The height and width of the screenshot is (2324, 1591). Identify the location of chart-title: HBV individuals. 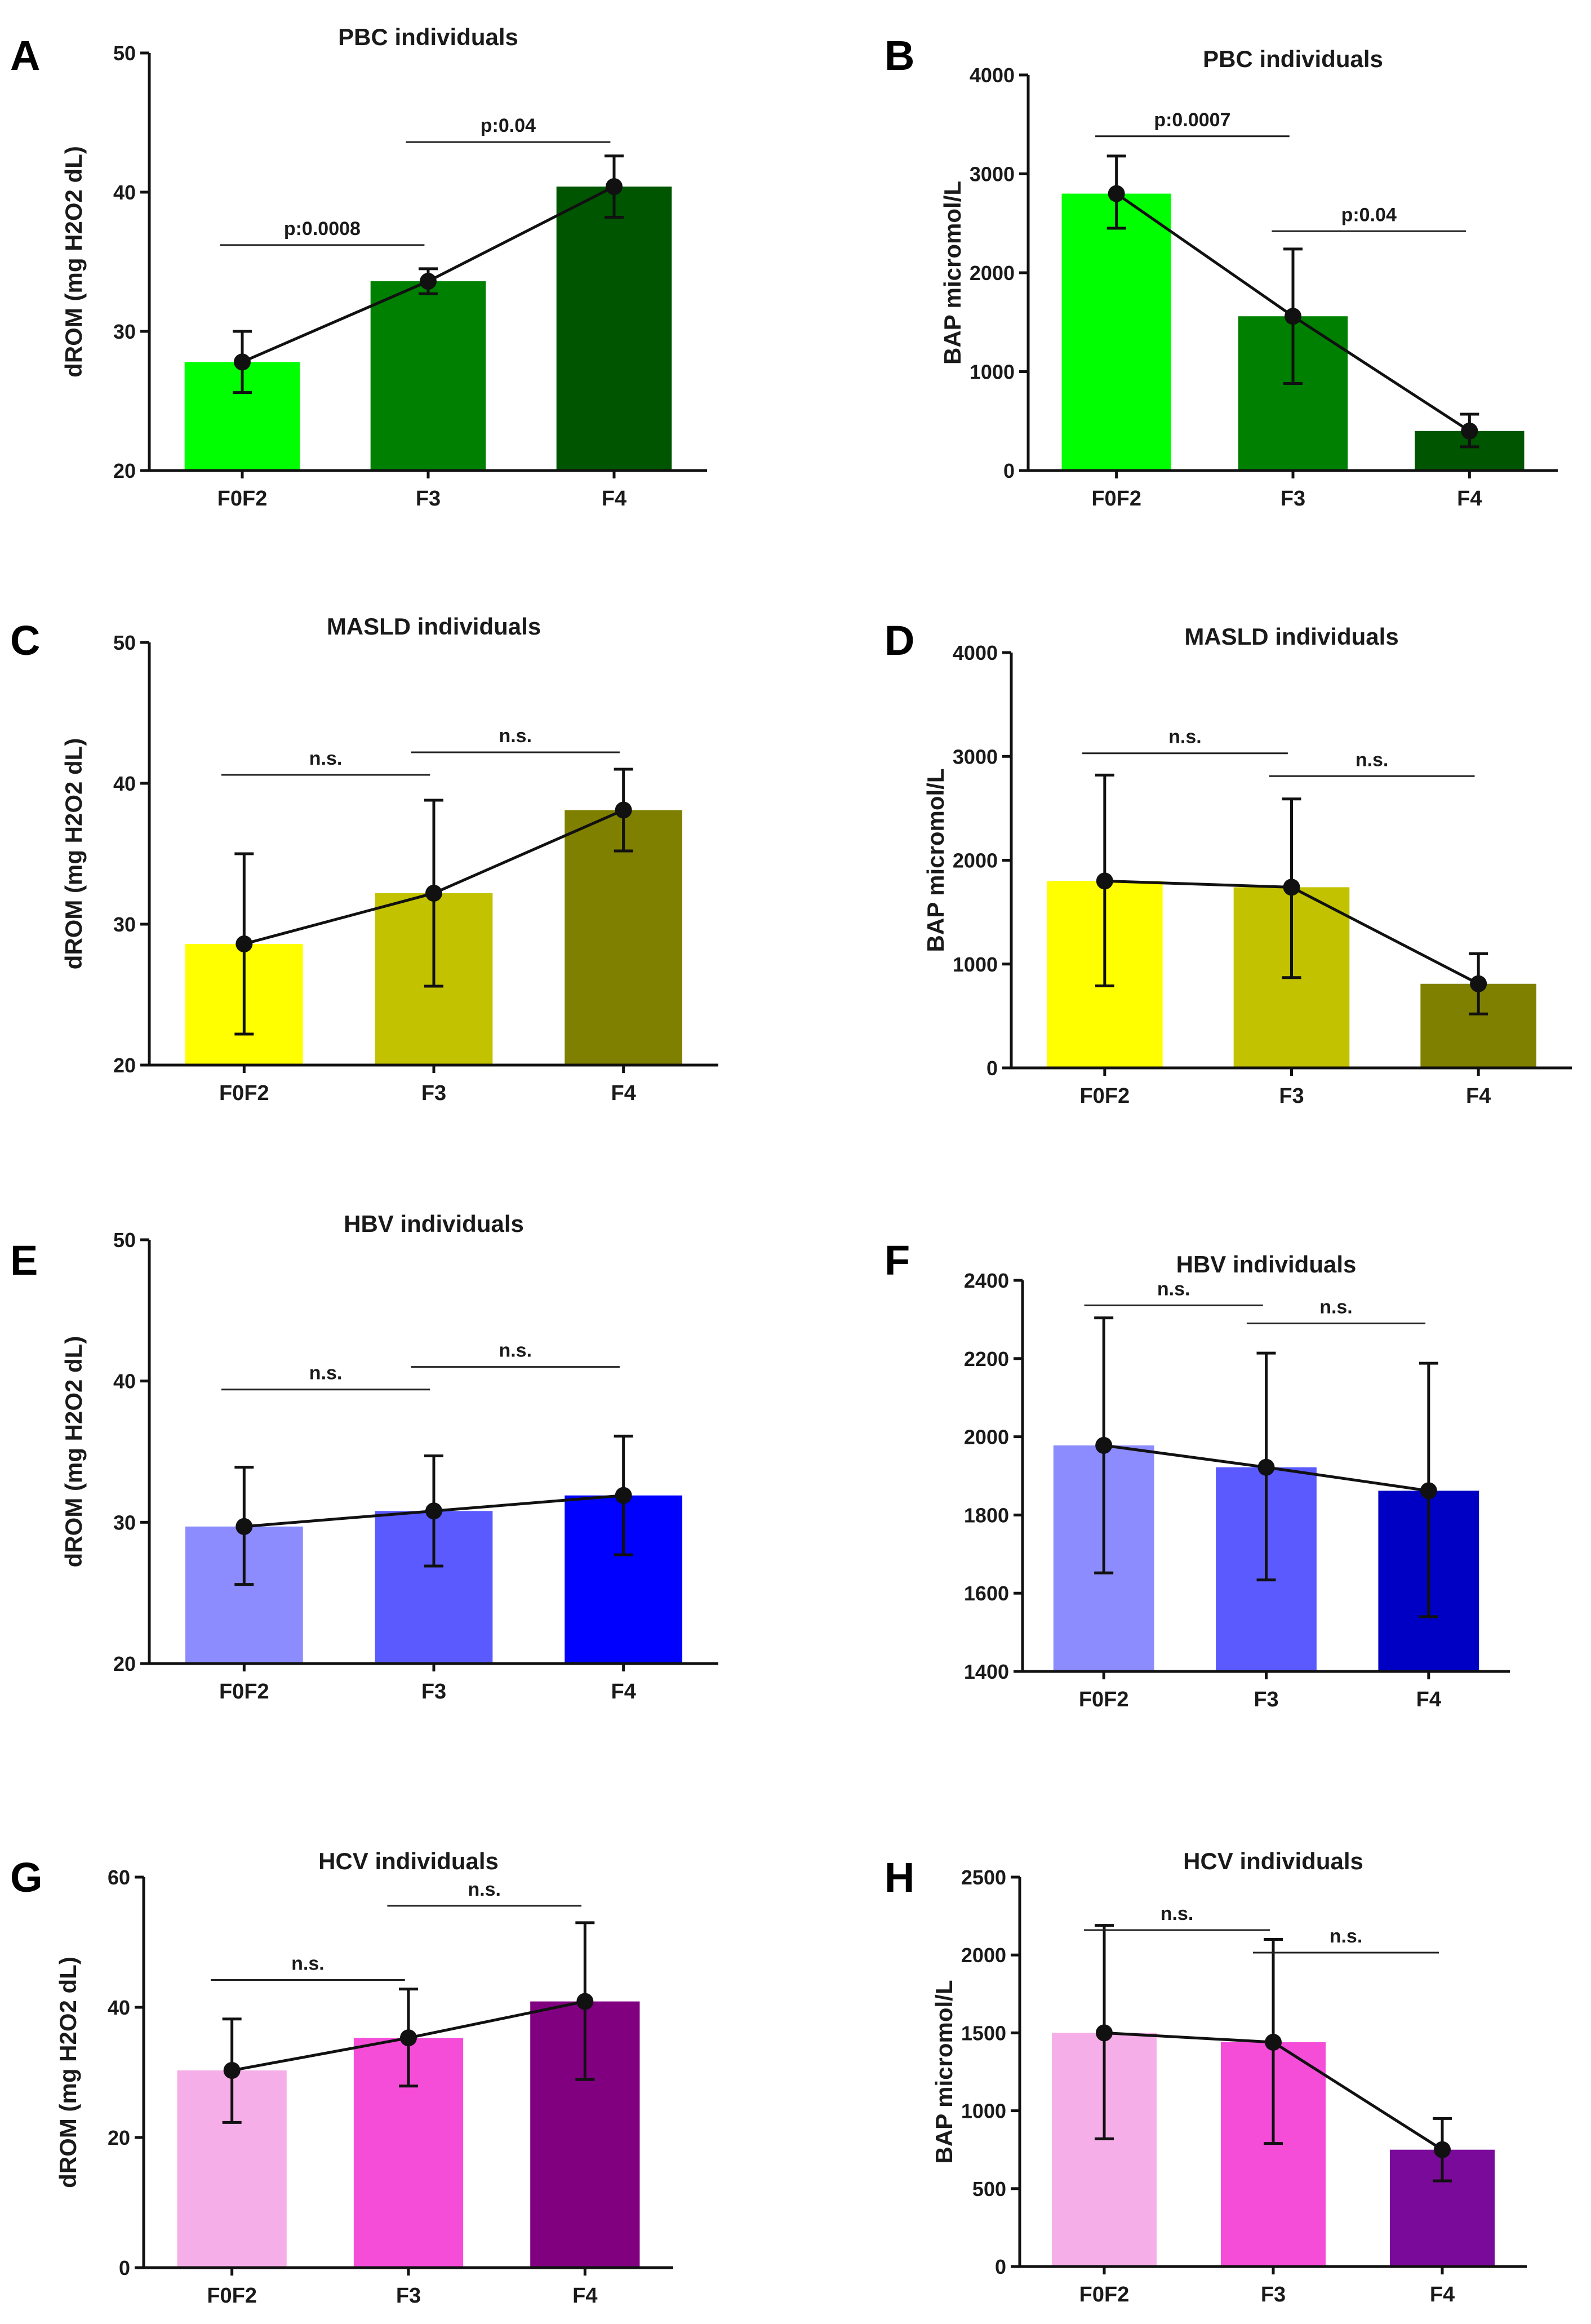
(434, 1223).